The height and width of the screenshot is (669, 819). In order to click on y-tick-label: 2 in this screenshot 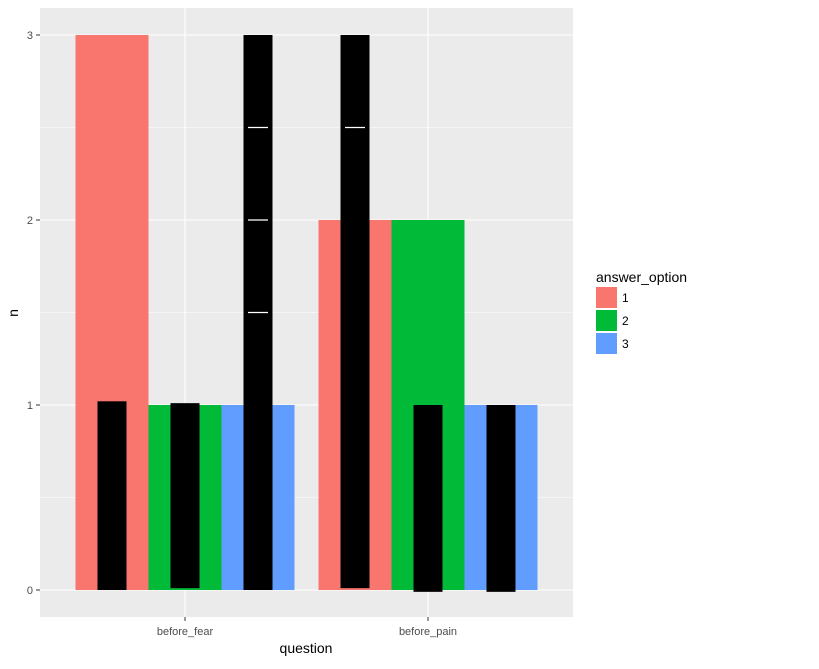, I will do `click(30, 221)`.